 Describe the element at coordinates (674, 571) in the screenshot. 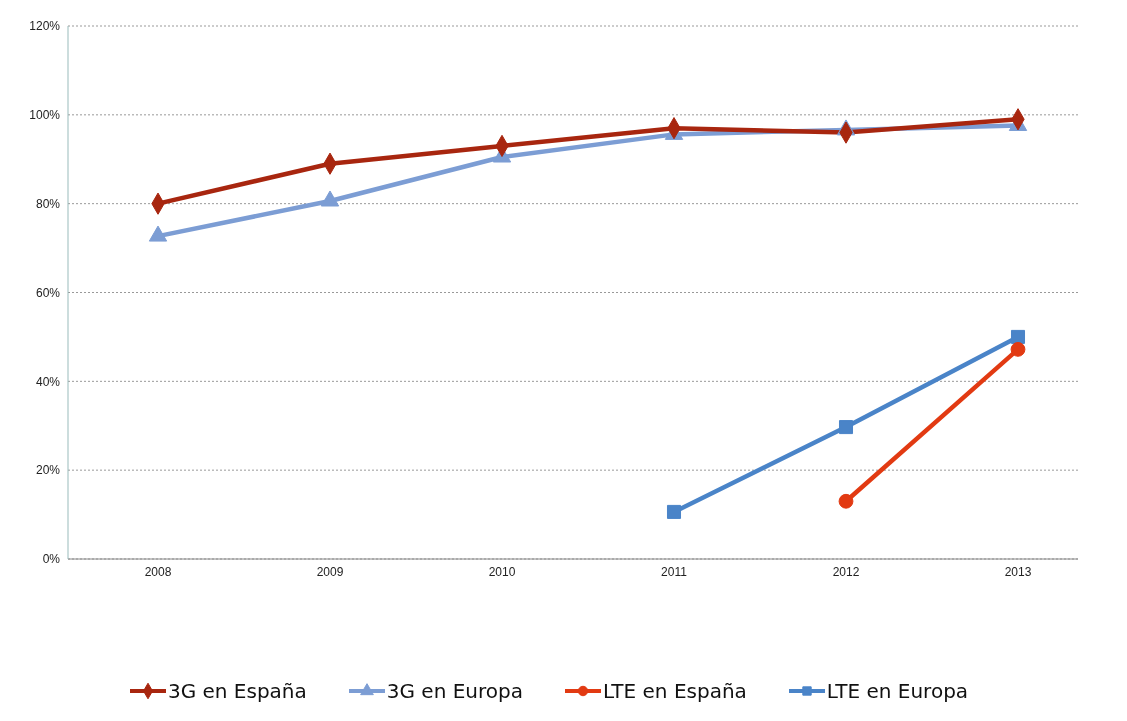

I see `x-tick-label: 2011` at that location.